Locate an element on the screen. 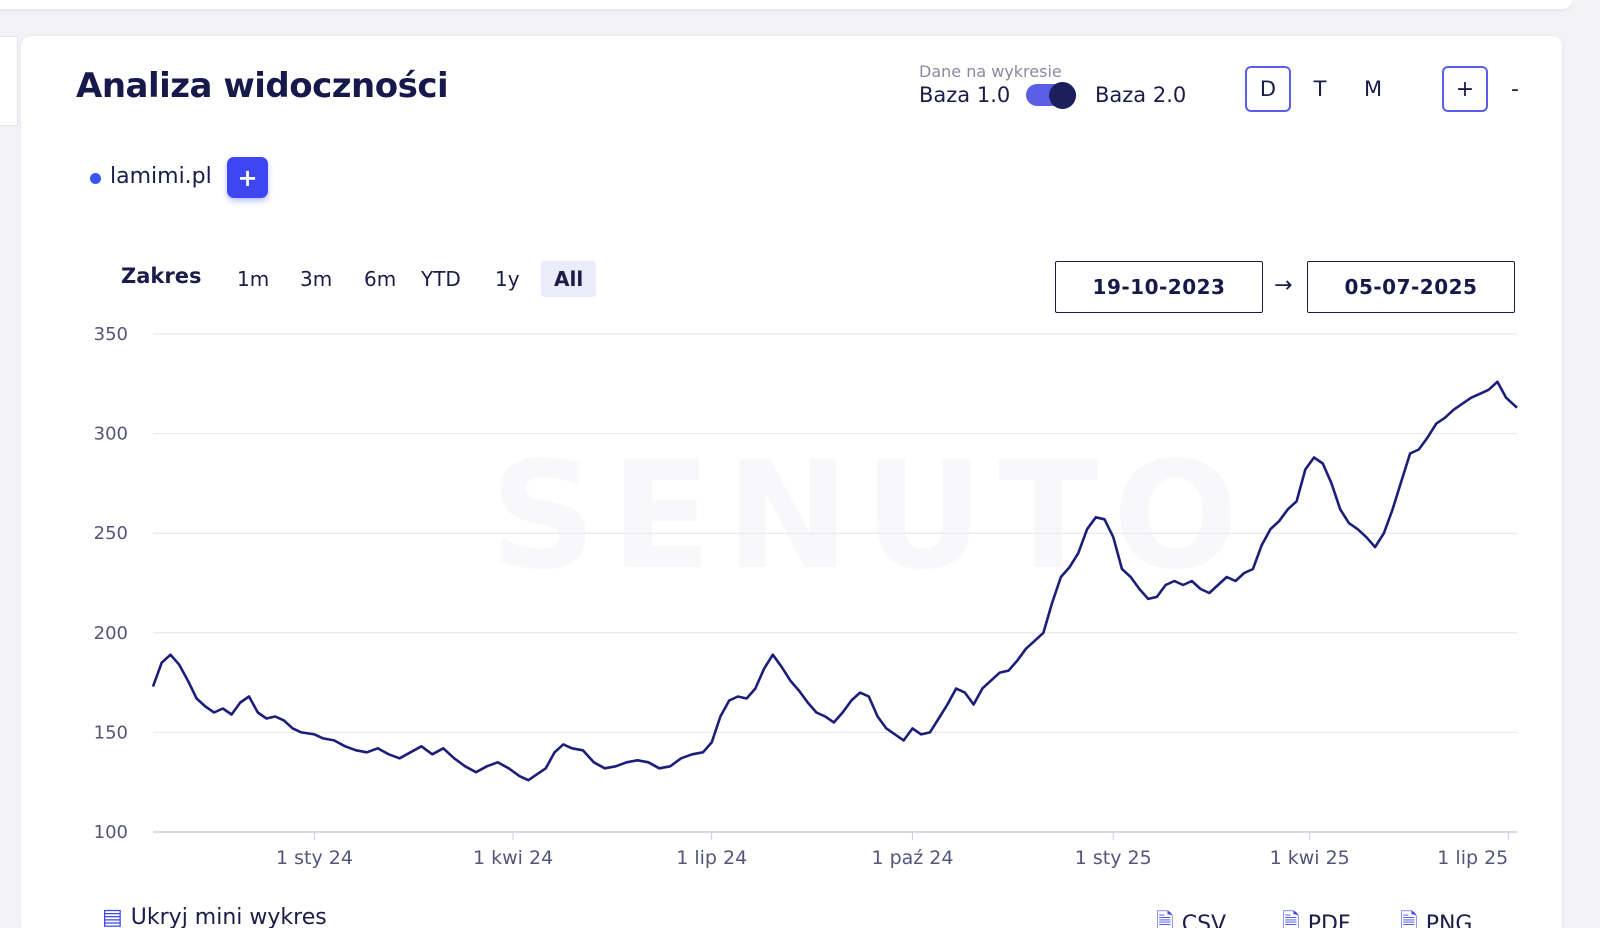 This screenshot has width=1600, height=928. period-week-button: T is located at coordinates (1320, 89).